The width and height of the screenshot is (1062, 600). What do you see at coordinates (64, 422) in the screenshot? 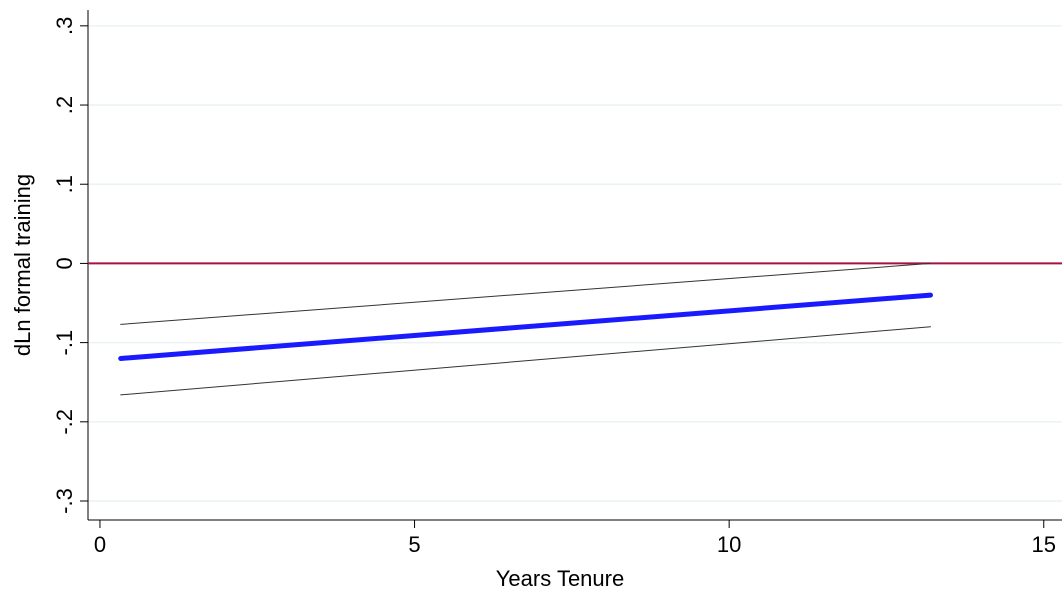
I see `y-tick-label: -.2` at bounding box center [64, 422].